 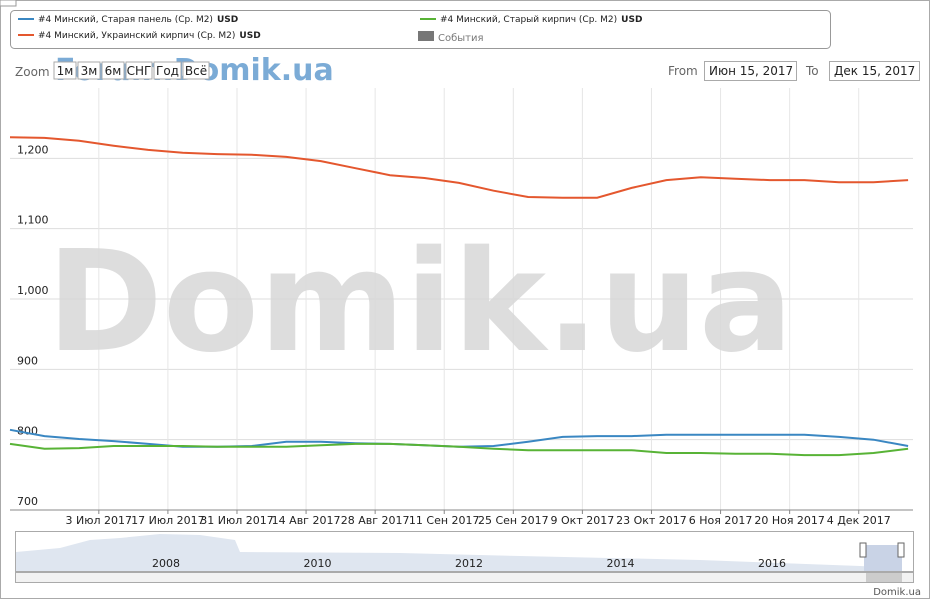 I want to click on zoom-button-label: 1м, so click(x=65, y=71).